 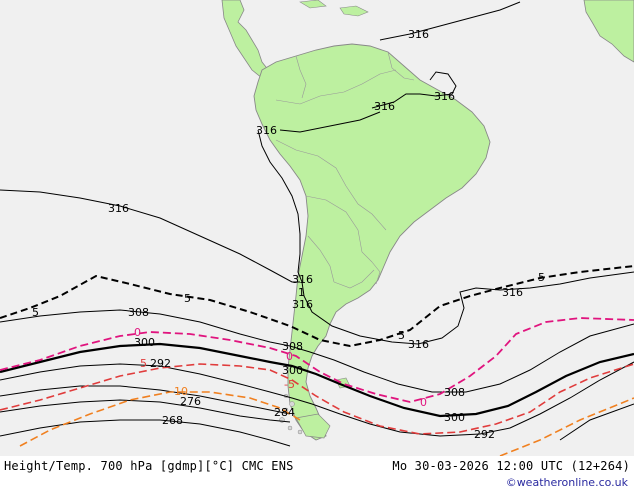 I want to click on valid-time: Mo 30-03-2026 12:00 UTC (12+264), so click(x=511, y=466).